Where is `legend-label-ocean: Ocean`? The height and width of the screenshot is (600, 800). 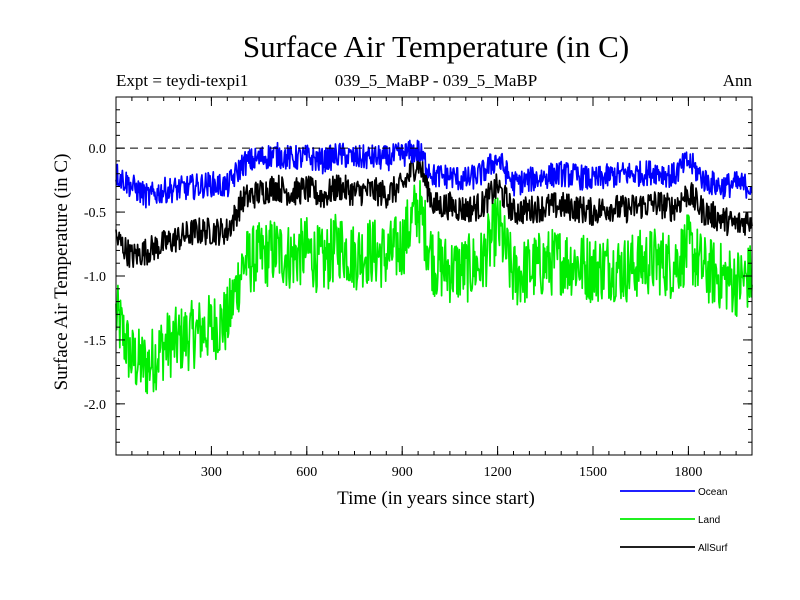
legend-label-ocean: Ocean is located at coordinates (712, 492).